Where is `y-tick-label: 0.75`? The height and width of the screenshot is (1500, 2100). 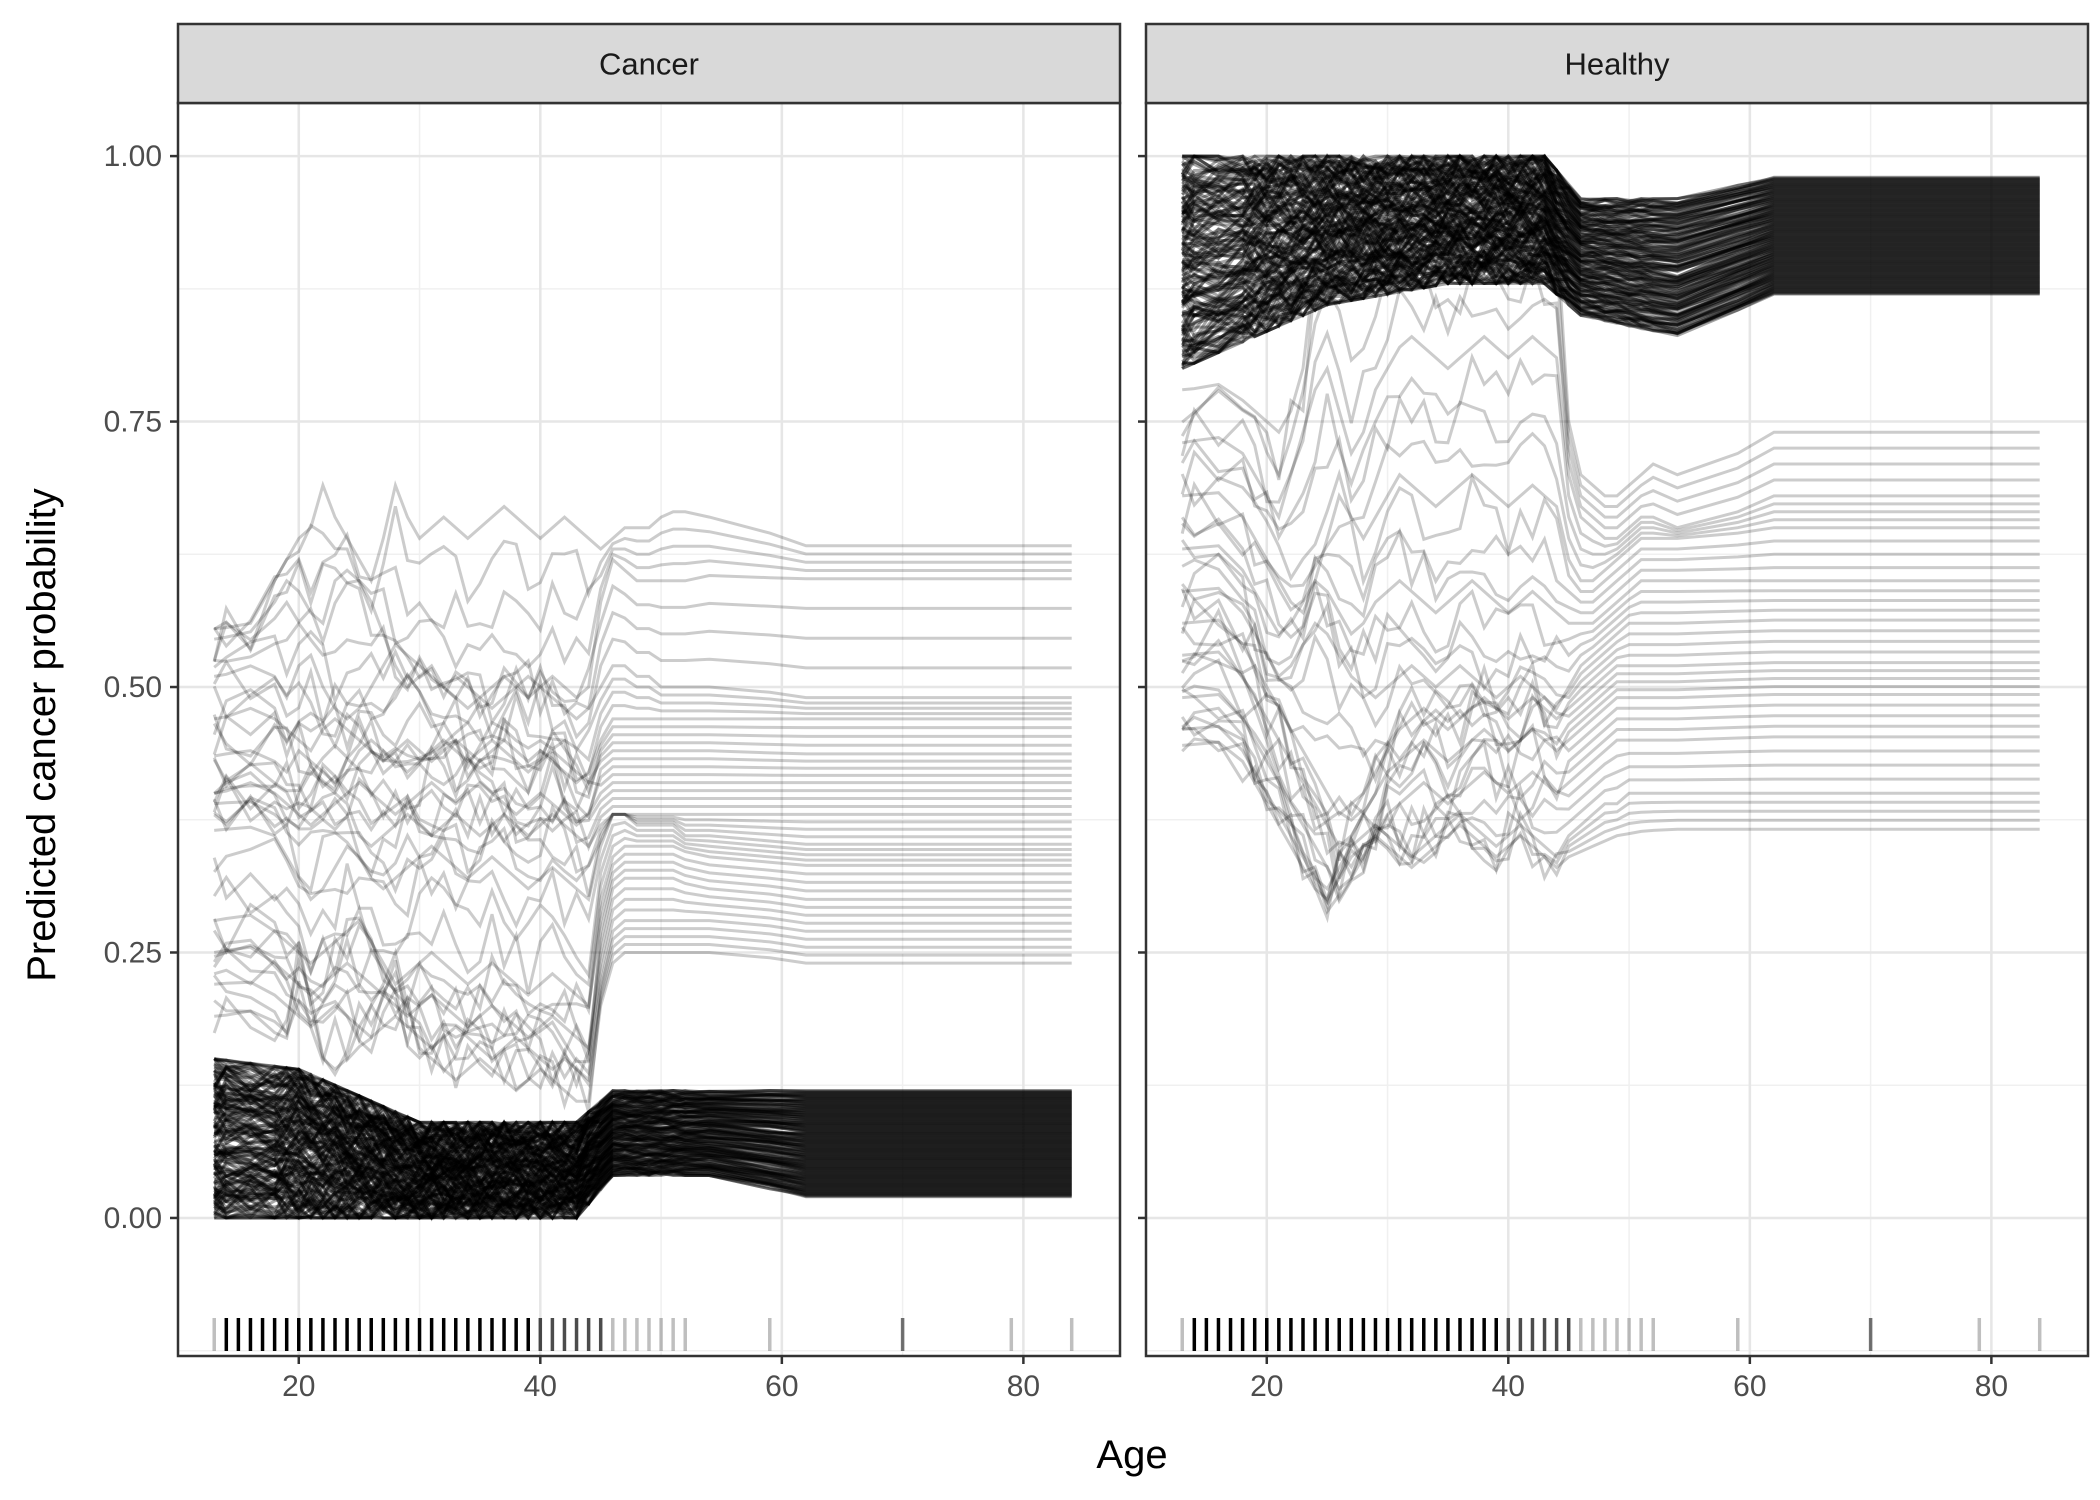
y-tick-label: 0.75 is located at coordinates (133, 422).